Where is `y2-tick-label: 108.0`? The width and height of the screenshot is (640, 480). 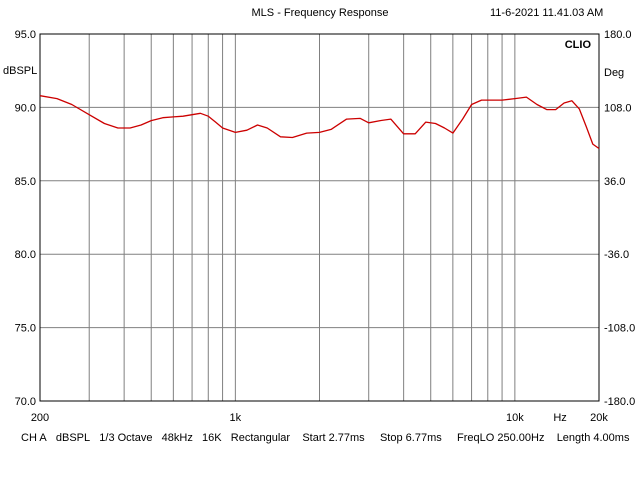
y2-tick-label: 108.0 is located at coordinates (618, 108).